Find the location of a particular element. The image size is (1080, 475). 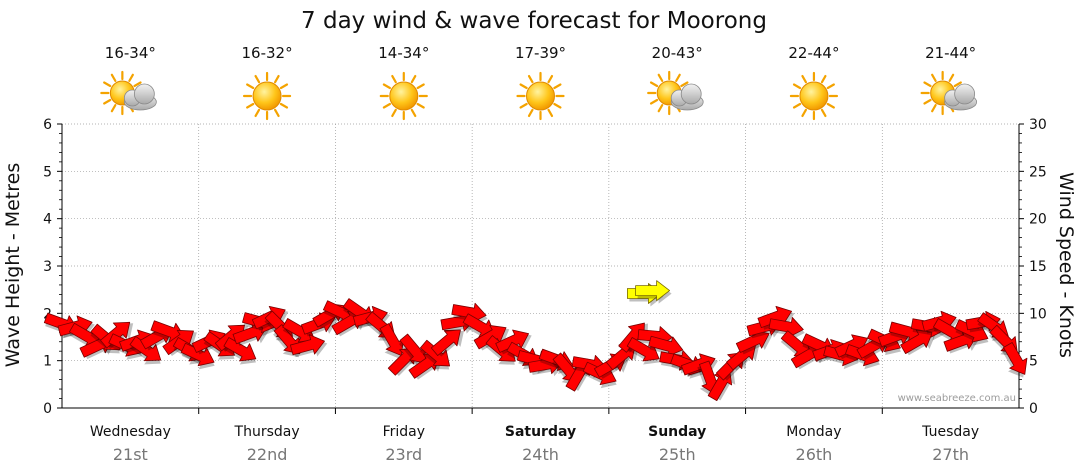

chart-title: 7 day wind & wave forecast for Moorong is located at coordinates (534, 21).